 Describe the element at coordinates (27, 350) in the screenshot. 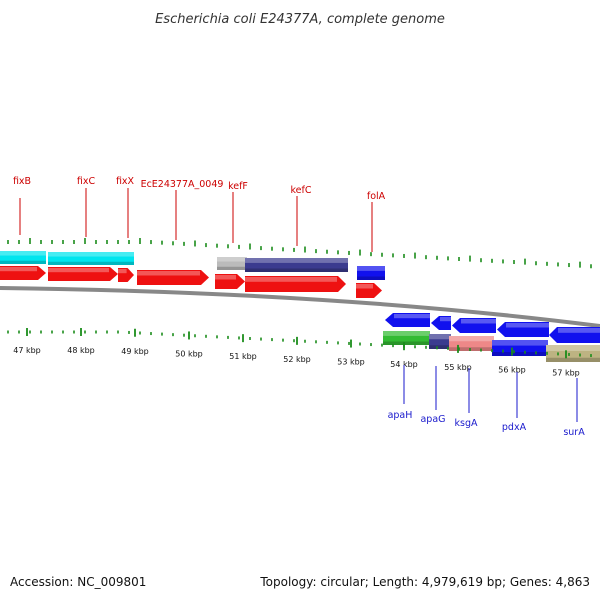

I see `scale-label: 47 kbp` at that location.